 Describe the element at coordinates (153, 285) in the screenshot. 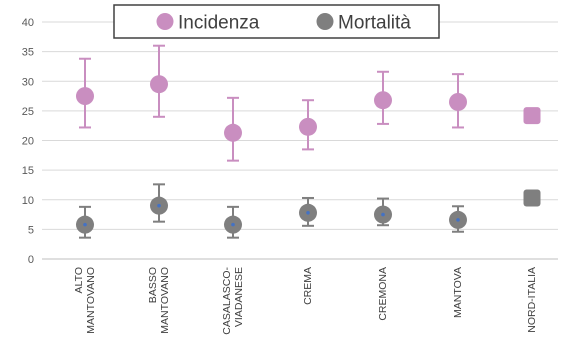

I see `x-tick-label: BASSO` at that location.